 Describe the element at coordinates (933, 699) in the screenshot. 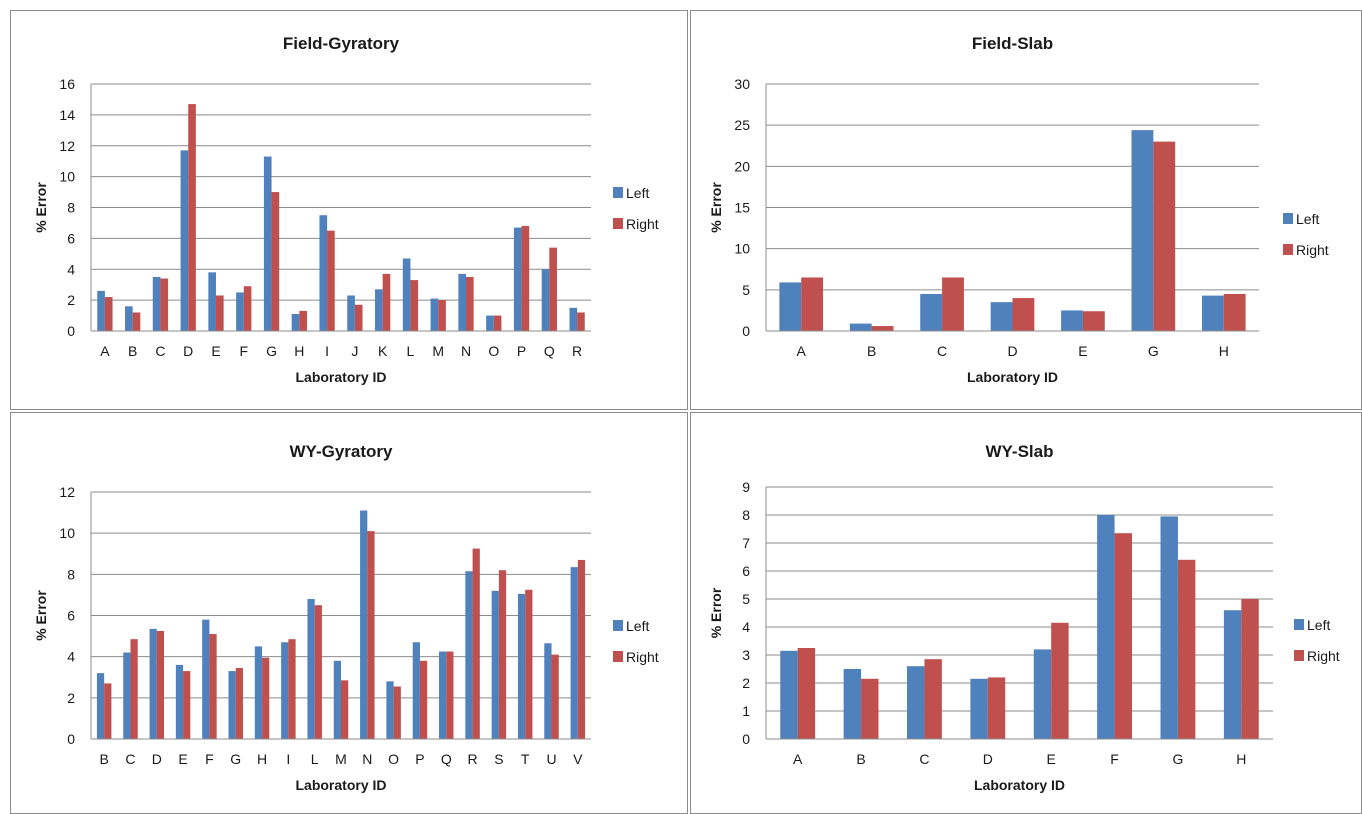

I see `bar-right-C` at that location.